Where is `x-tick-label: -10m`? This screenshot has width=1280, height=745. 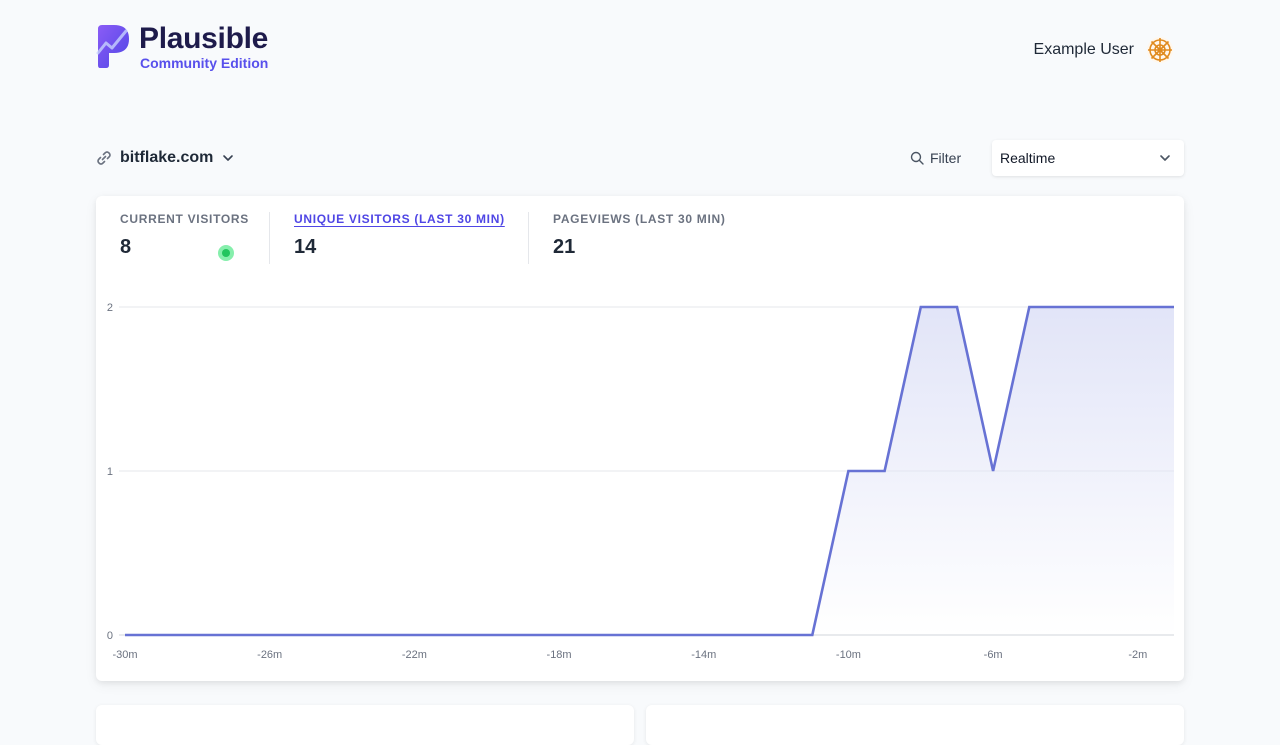 x-tick-label: -10m is located at coordinates (848, 655).